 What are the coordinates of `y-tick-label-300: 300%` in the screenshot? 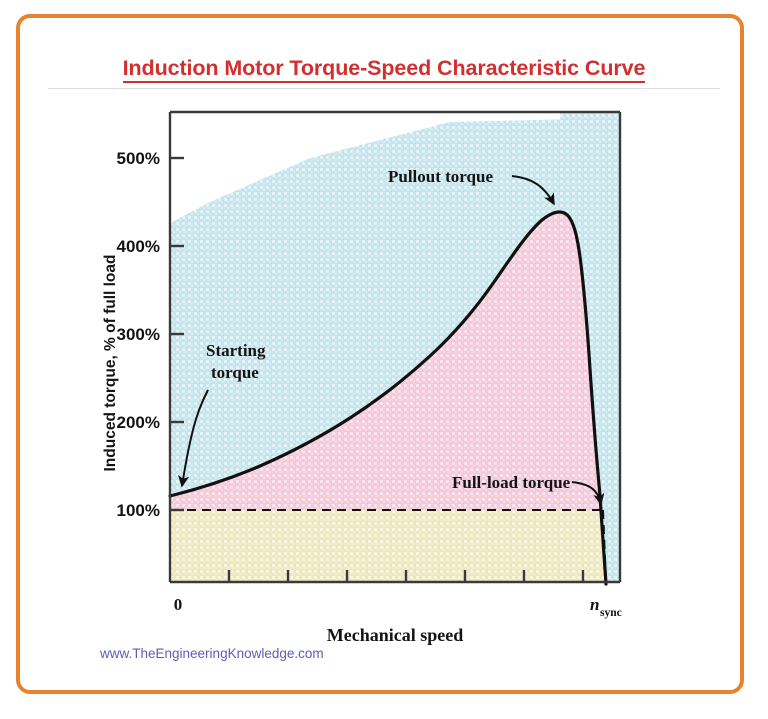 It's located at (138, 334).